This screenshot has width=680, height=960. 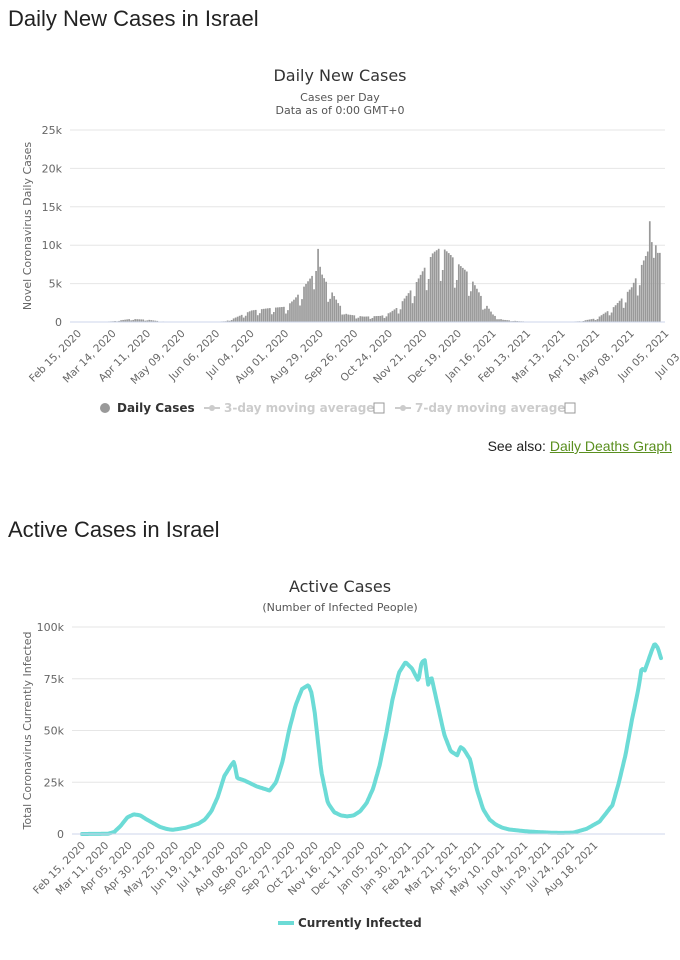 I want to click on y-axis-label: Novel Coronavirus Daily Cases, so click(x=27, y=226).